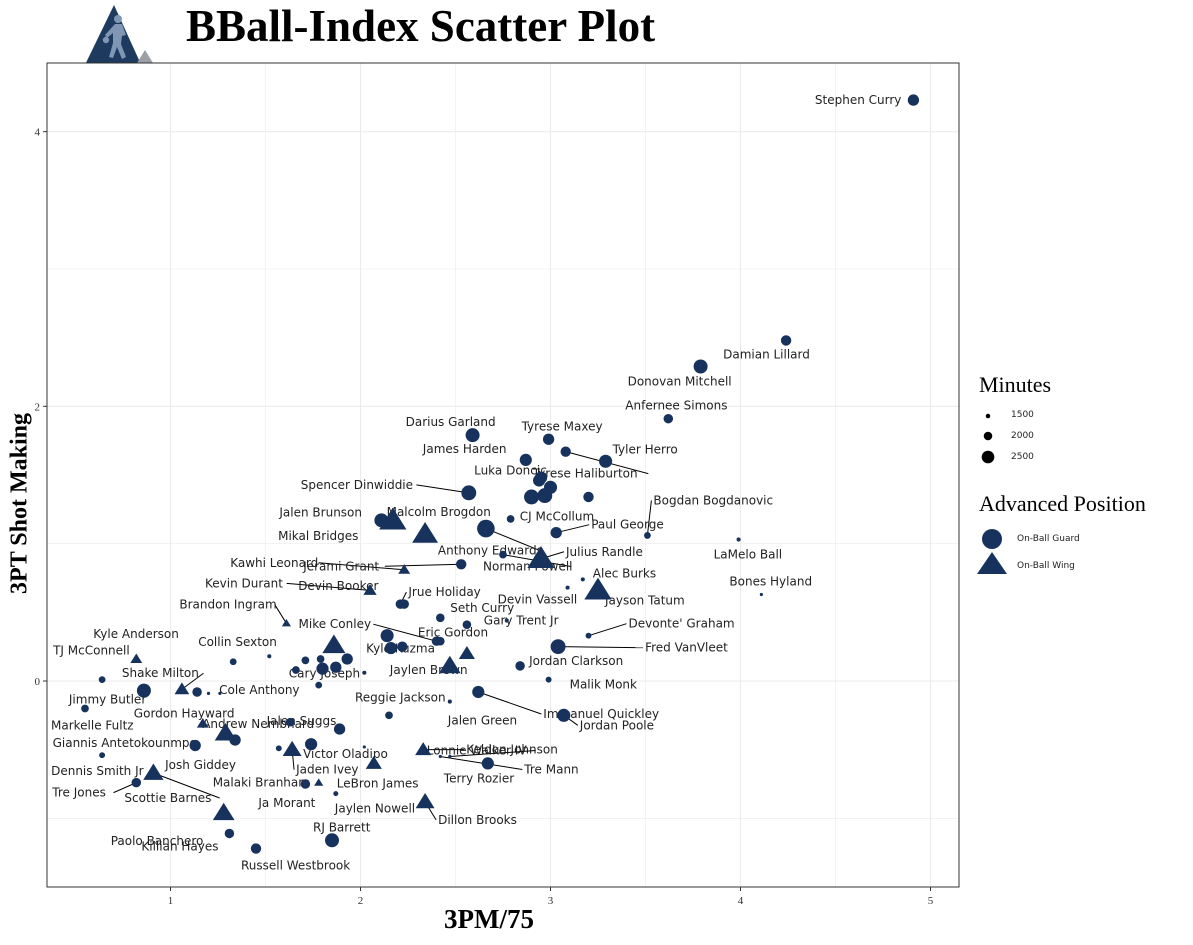 The height and width of the screenshot is (945, 1193). What do you see at coordinates (136, 782) in the screenshot?
I see `data-point-tre-jones` at bounding box center [136, 782].